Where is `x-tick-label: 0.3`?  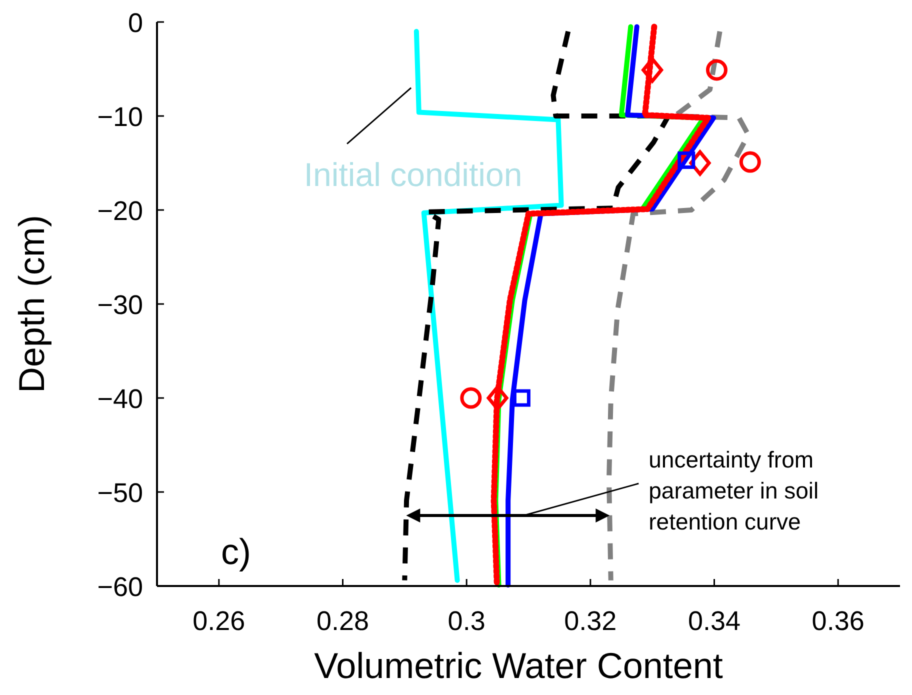 x-tick-label: 0.3 is located at coordinates (467, 621).